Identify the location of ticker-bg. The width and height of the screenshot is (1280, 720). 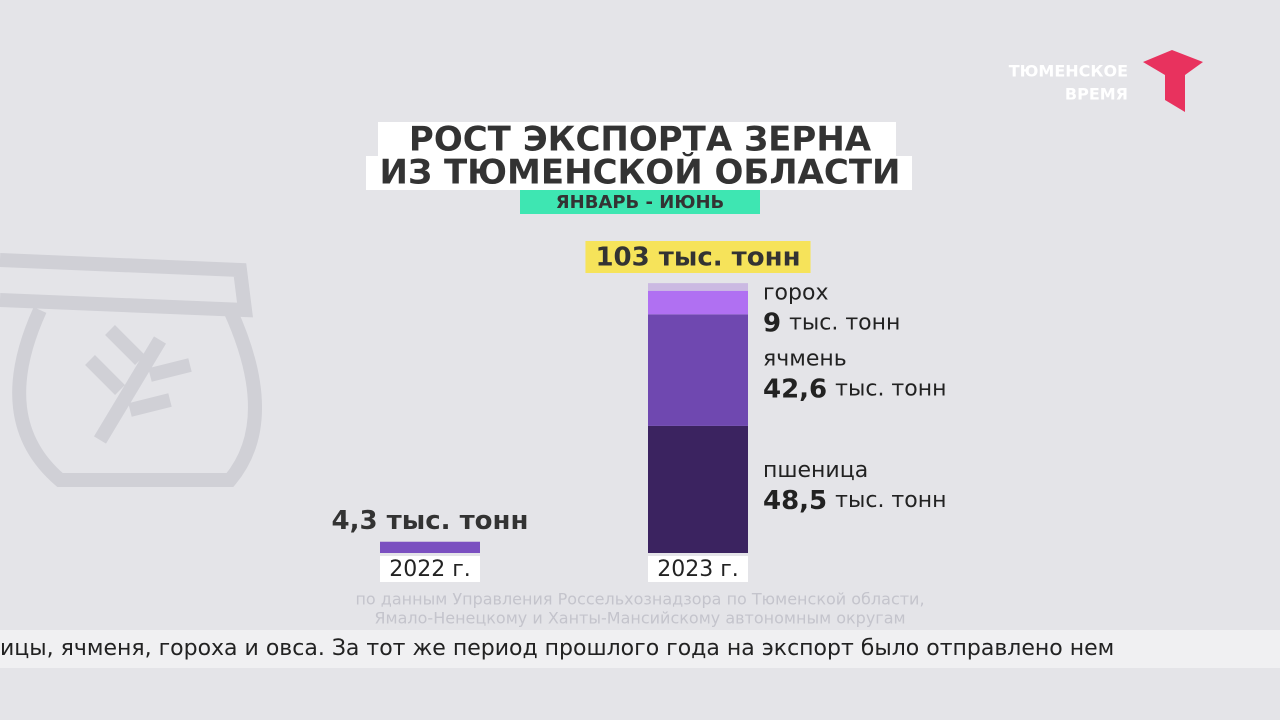
(640, 649).